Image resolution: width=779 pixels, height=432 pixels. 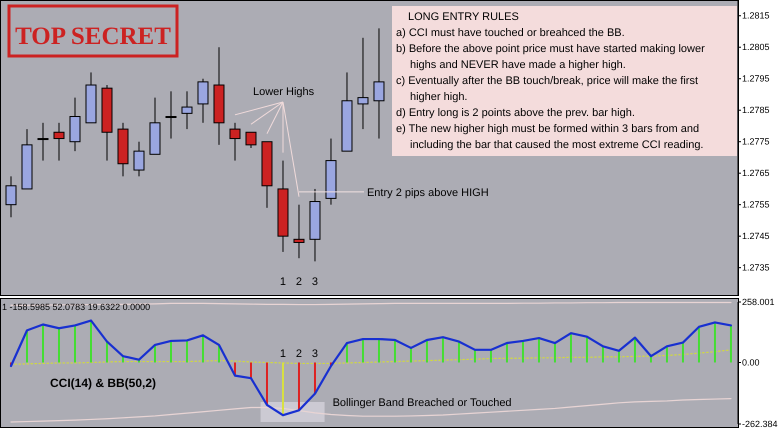 I want to click on text: CCI(14) & BB(50,2), so click(x=103, y=383).